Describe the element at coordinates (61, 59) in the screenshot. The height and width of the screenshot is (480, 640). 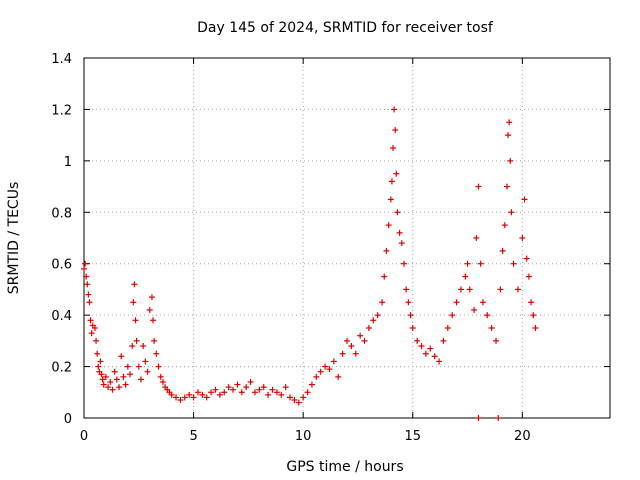
I see `y-tick-label: 1.4` at that location.